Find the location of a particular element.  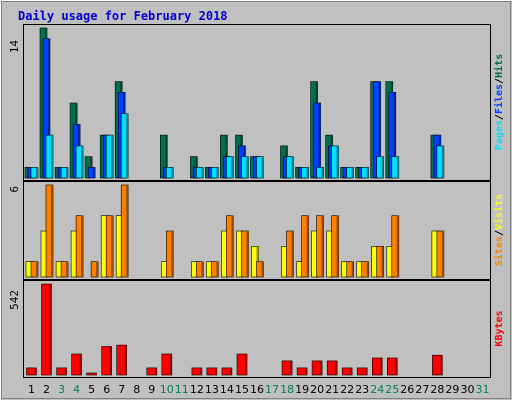

legend-kbytes: KBytes is located at coordinates (499, 328).